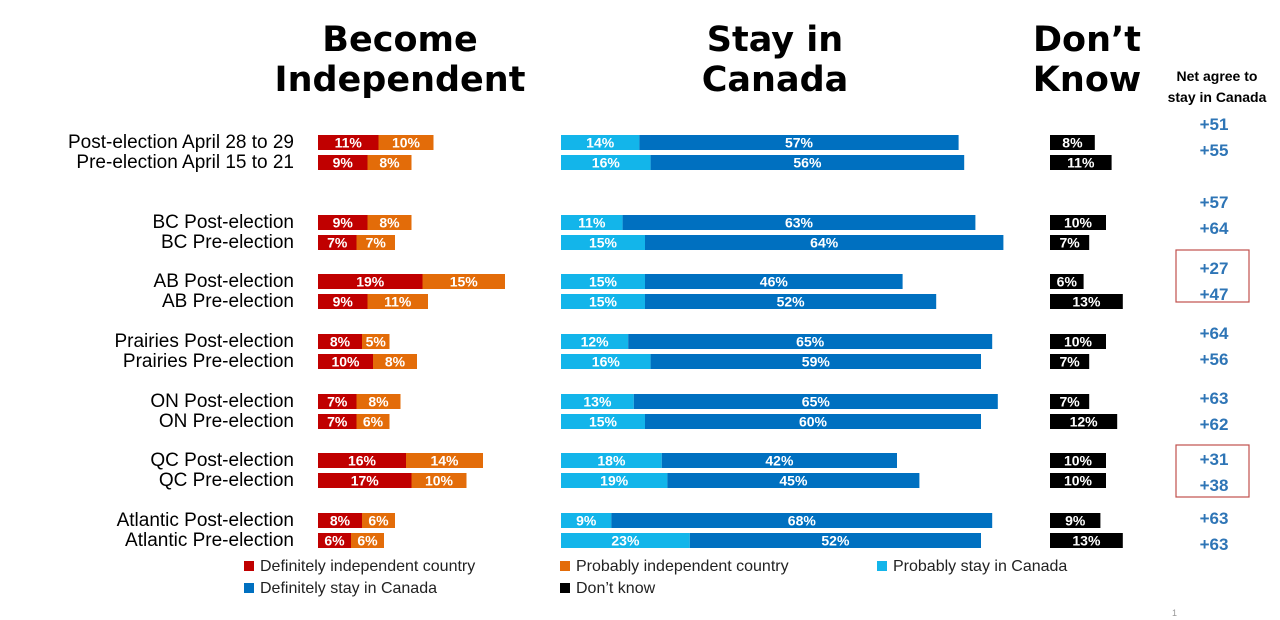 The image size is (1280, 620). What do you see at coordinates (359, 567) in the screenshot?
I see `legend-item-definitely-independent: Definitely independent country` at bounding box center [359, 567].